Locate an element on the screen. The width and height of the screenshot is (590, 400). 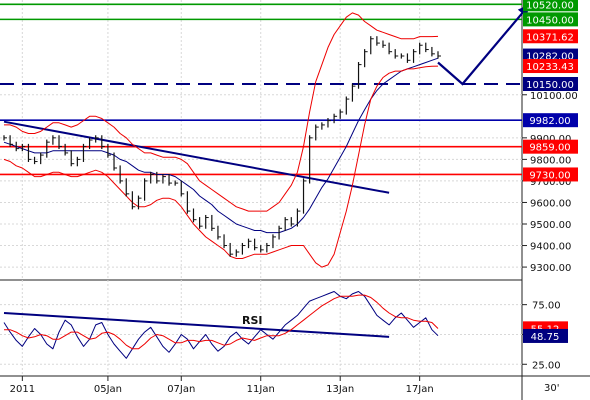
price-flag-label: 10233.43 is located at coordinates (550, 67).